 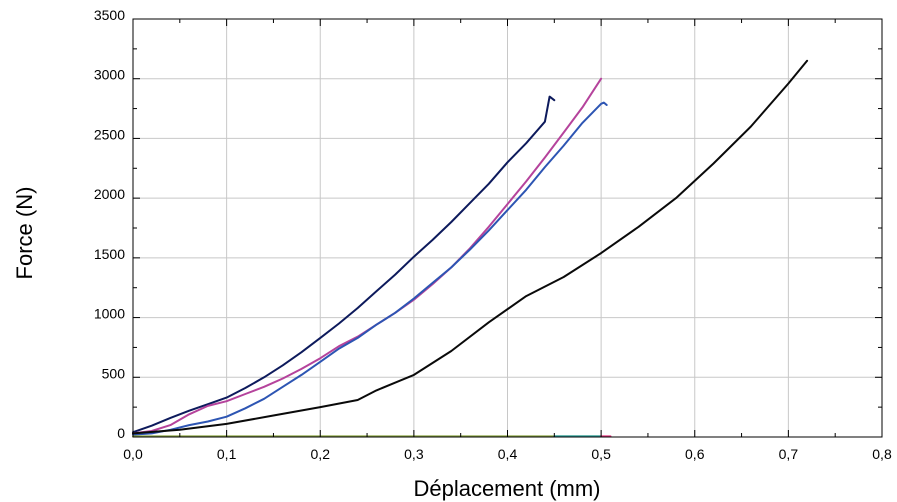 What do you see at coordinates (227, 454) in the screenshot?
I see `x-tick-label: 0,1` at bounding box center [227, 454].